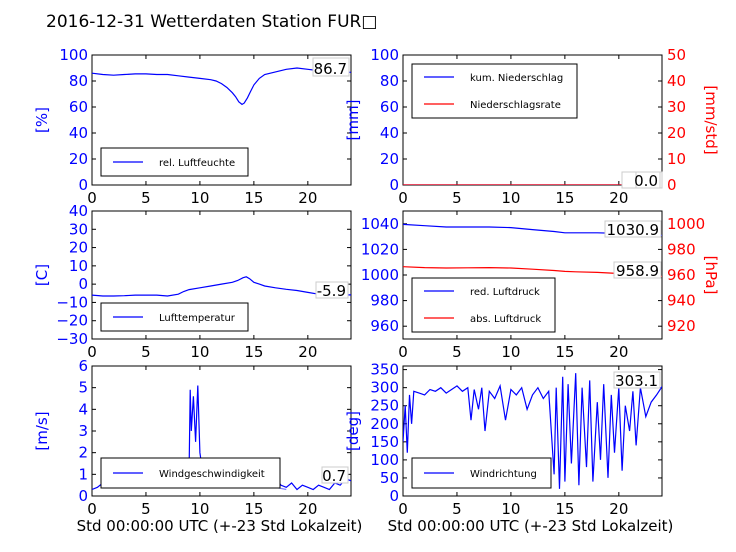 Image resolution: width=736 pixels, height=552 pixels. I want to click on y-tick-label: 1000, so click(380, 275).